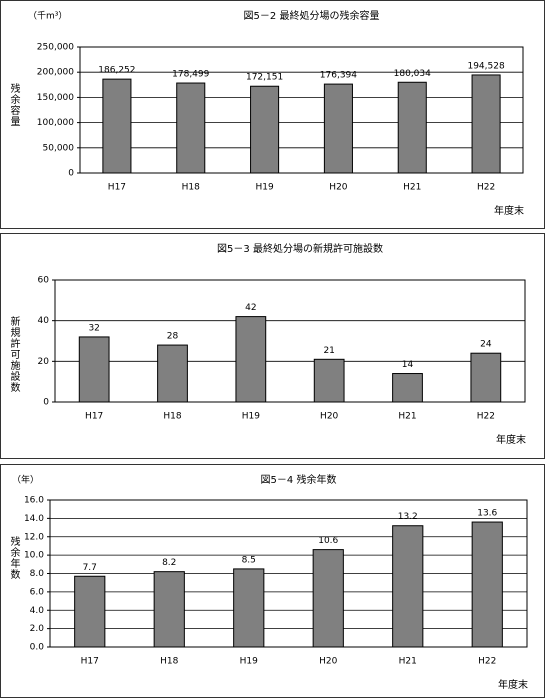 The width and height of the screenshot is (545, 698). I want to click on y-tick-label: 6.0, so click(37, 592).